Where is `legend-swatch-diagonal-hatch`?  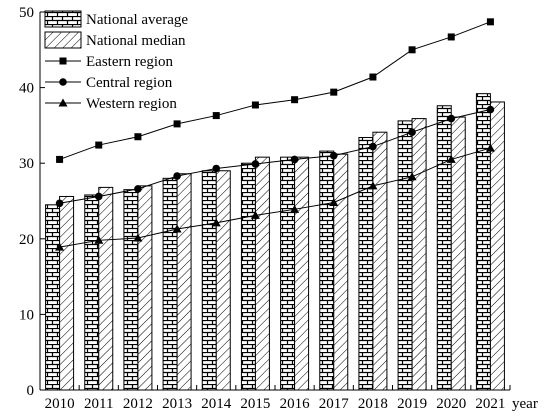 legend-swatch-diagonal-hatch is located at coordinates (63, 40).